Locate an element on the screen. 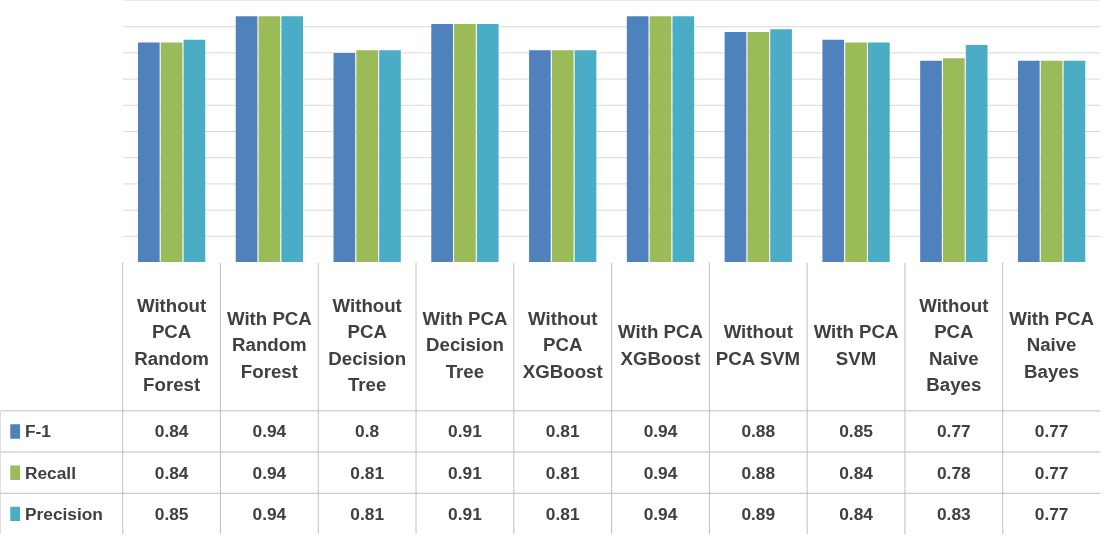 The image size is (1107, 538). legend-label: Precision is located at coordinates (63, 513).